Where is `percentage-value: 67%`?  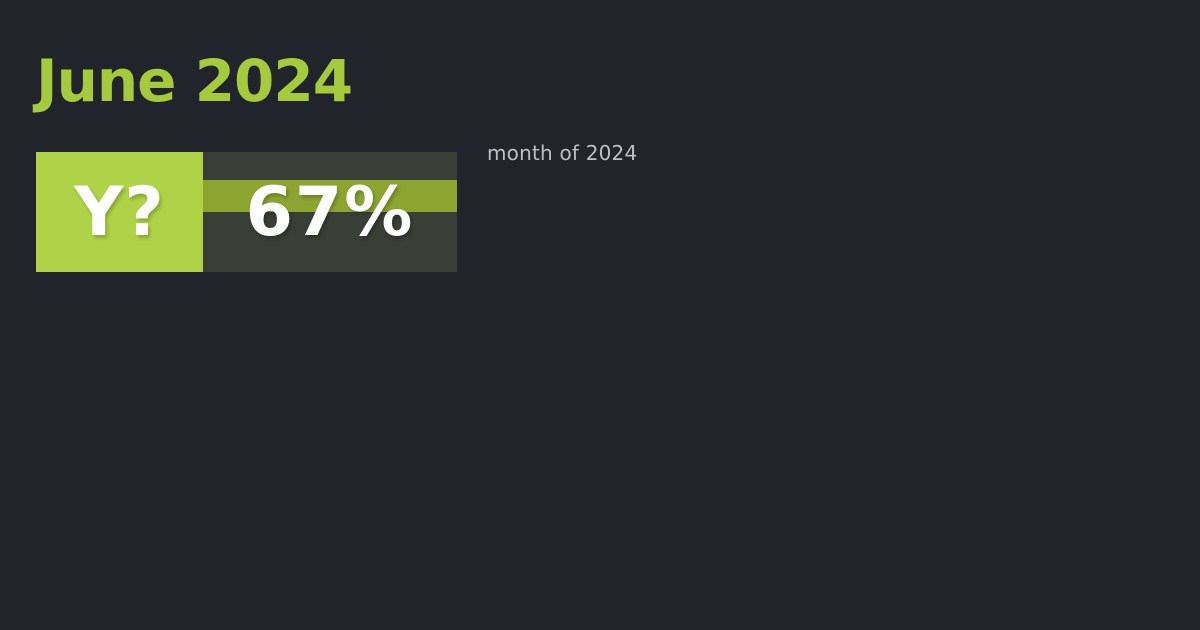
percentage-value: 67% is located at coordinates (330, 212).